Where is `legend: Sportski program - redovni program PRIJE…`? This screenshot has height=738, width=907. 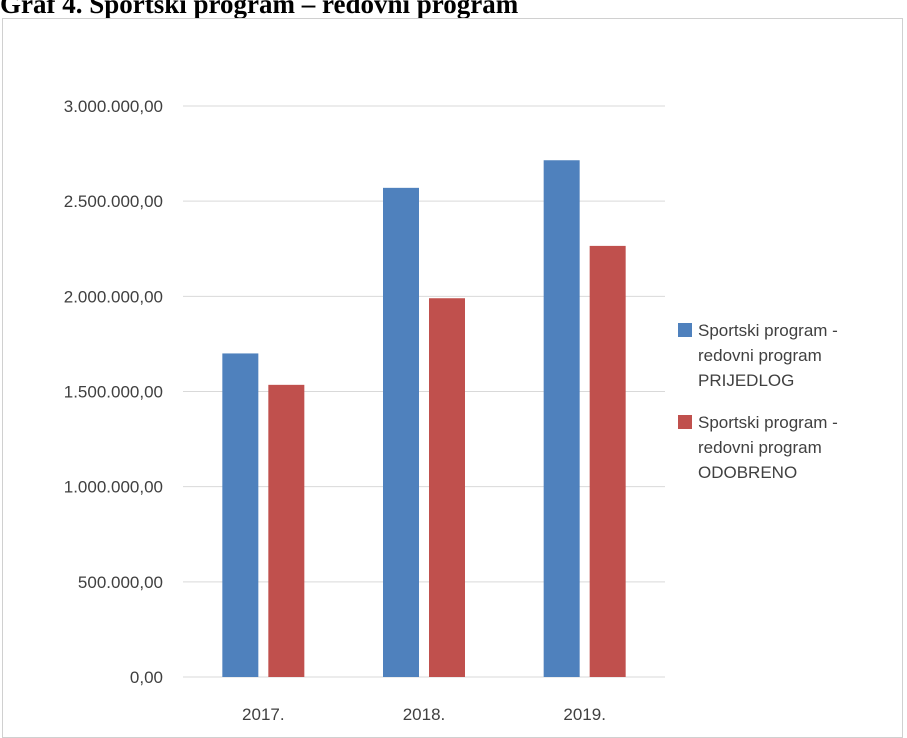
legend: Sportski program - redovni program PRIJE… is located at coordinates (785, 410).